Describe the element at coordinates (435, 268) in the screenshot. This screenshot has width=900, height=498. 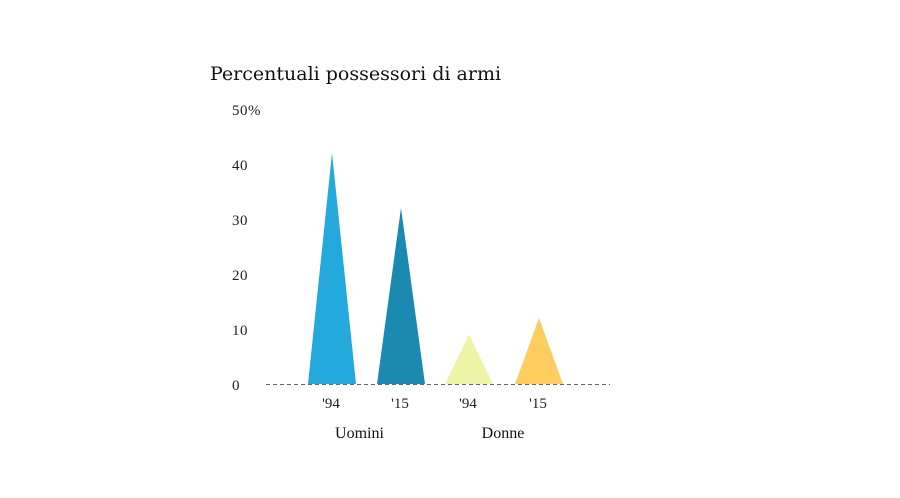
I see `bars` at that location.